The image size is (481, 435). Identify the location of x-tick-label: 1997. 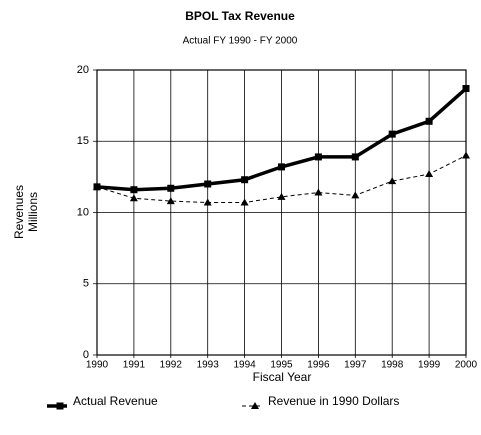
(355, 365).